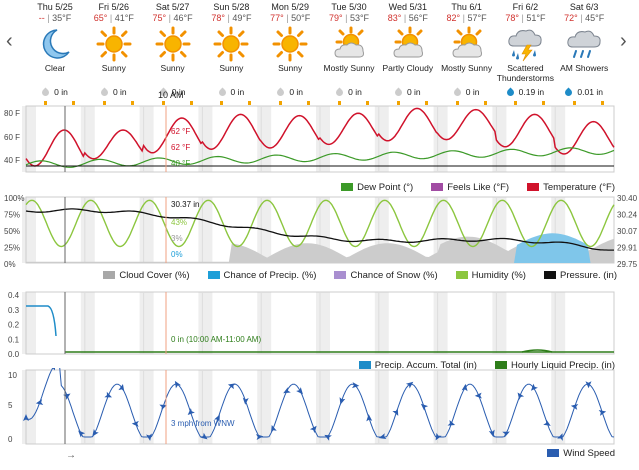 Image resolution: width=639 pixels, height=470 pixels. I want to click on wind-marker-label: 3 mph from WNW, so click(203, 423).